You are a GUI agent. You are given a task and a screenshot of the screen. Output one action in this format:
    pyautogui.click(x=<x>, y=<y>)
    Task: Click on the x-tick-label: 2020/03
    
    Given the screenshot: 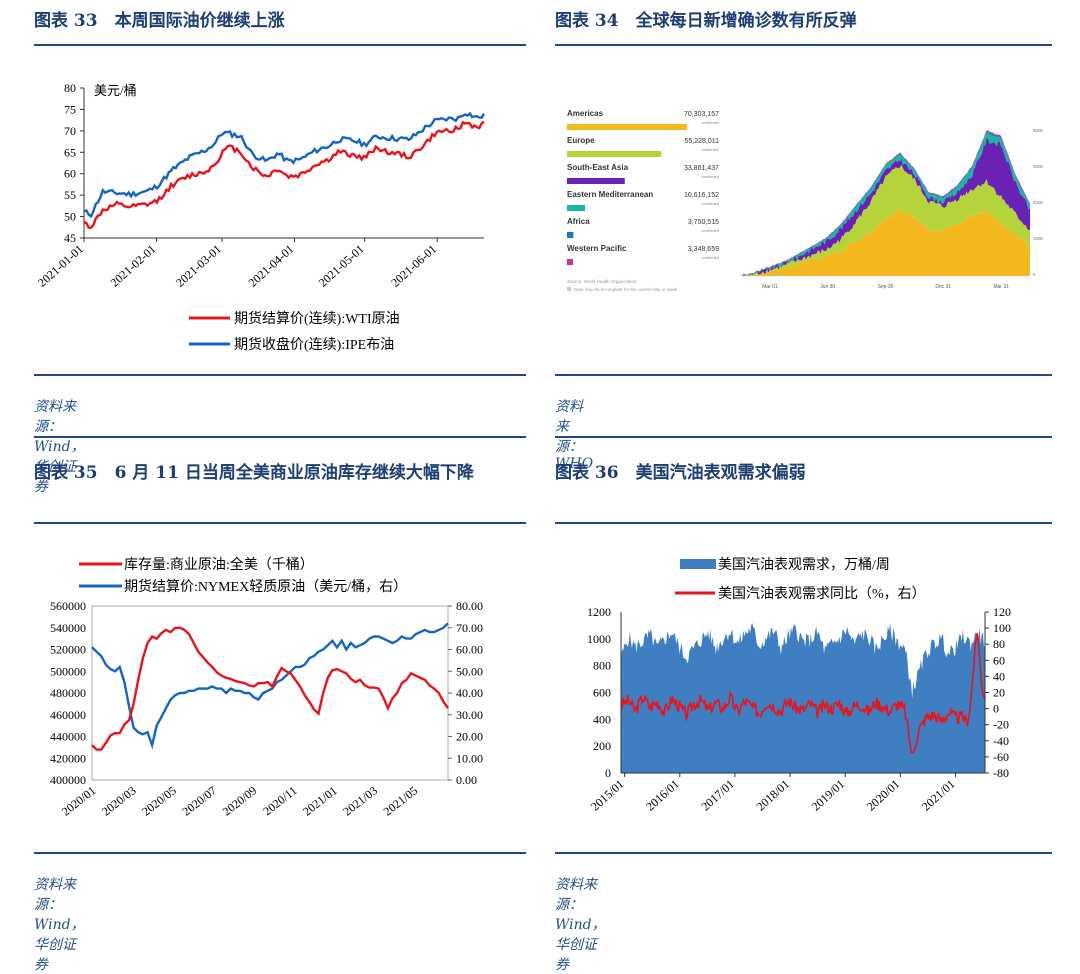 What is the action you would take?
    pyautogui.click(x=119, y=800)
    